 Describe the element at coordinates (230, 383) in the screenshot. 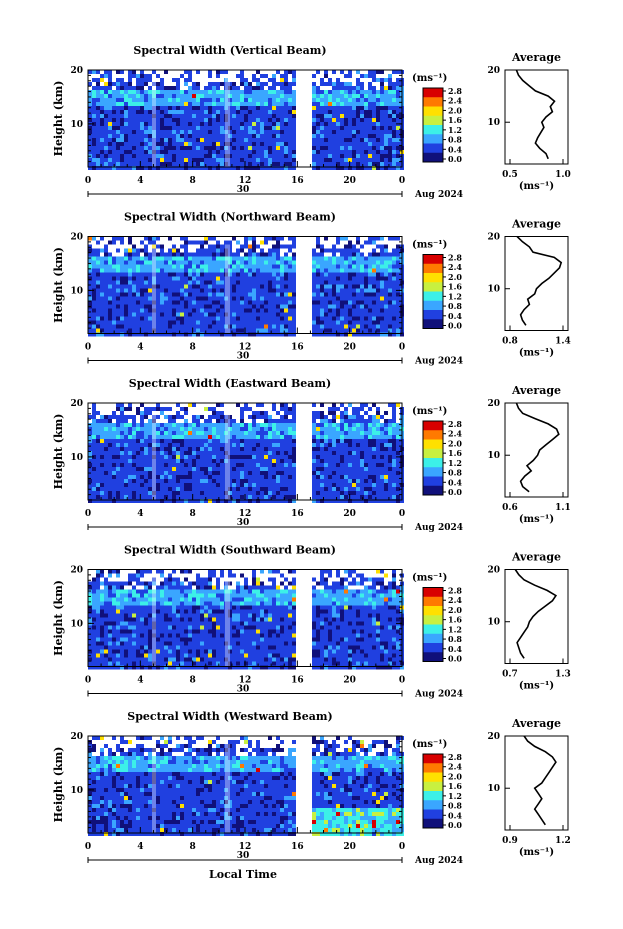

I see `panel-title: Spectral Width (Eastward Beam)` at that location.